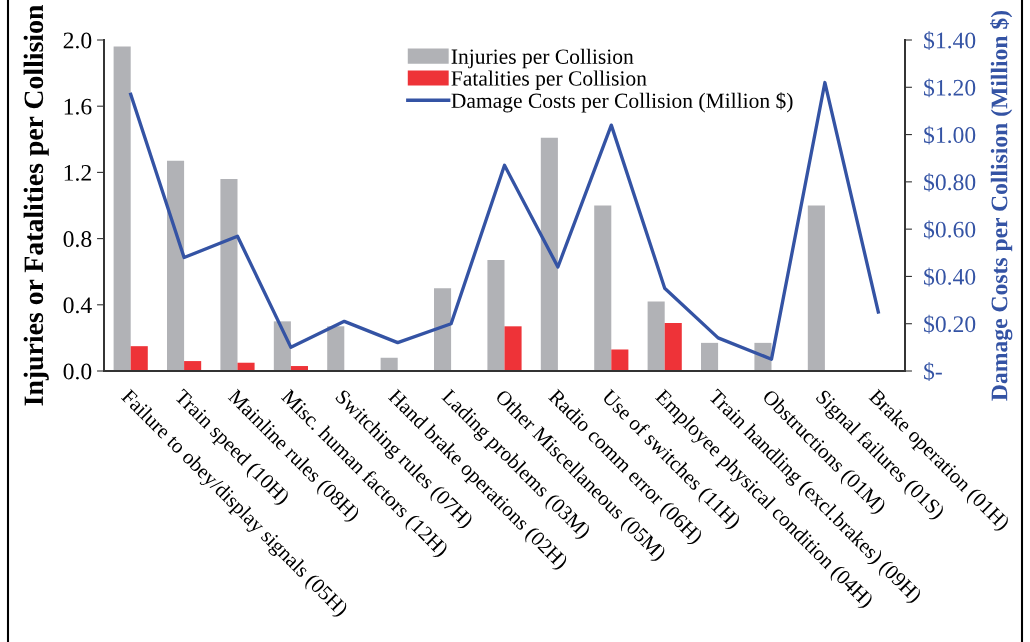 This screenshot has height=642, width=1030. I want to click on y-tick-label: 0.8, so click(77, 239).